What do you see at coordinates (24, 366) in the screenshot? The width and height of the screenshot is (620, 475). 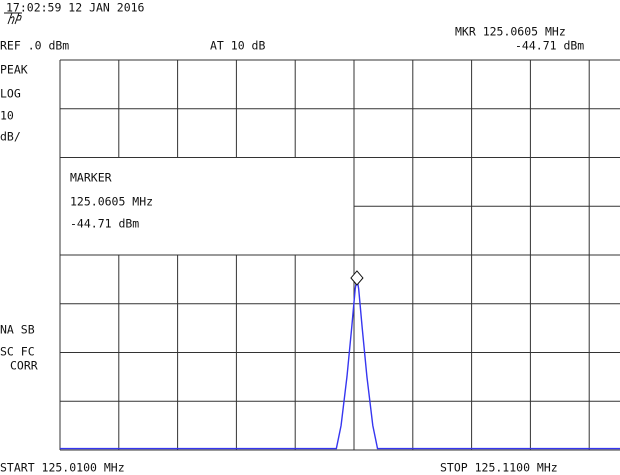 I see `status-label: CORR` at bounding box center [24, 366].